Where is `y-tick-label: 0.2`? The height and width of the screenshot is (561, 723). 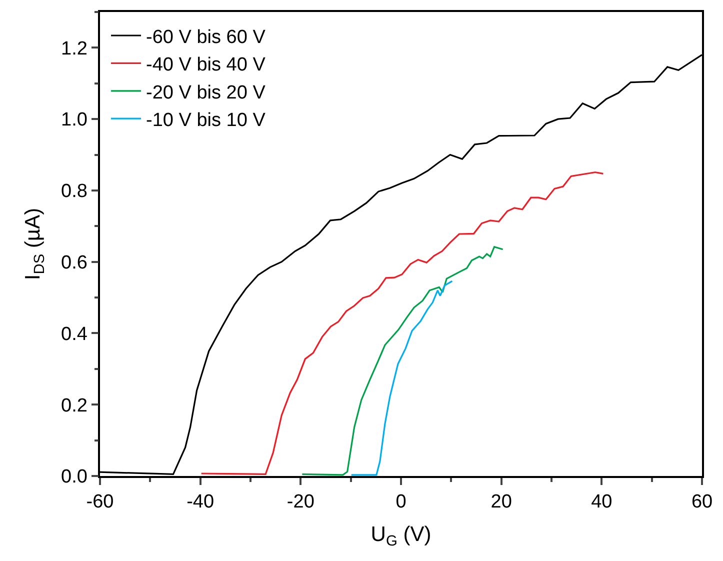
y-tick-label: 0.2 is located at coordinates (74, 405).